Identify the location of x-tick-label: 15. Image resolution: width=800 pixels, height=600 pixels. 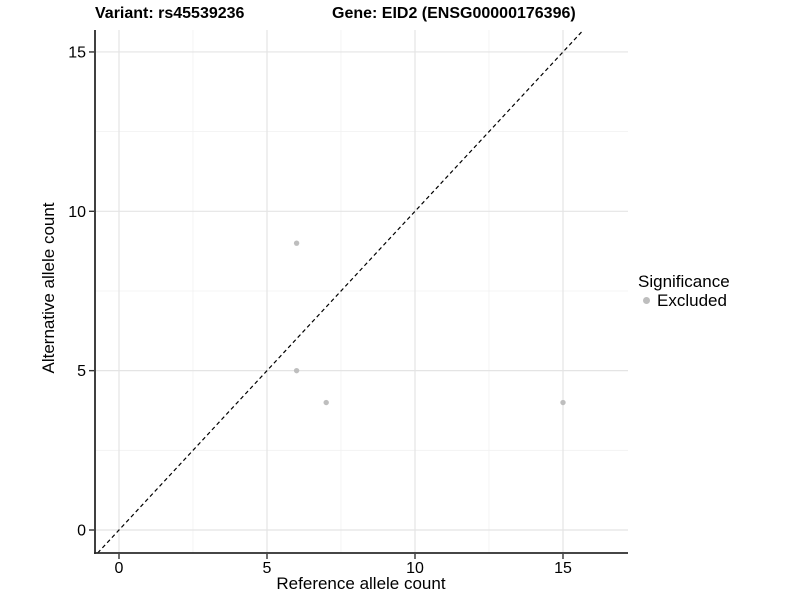
(563, 568).